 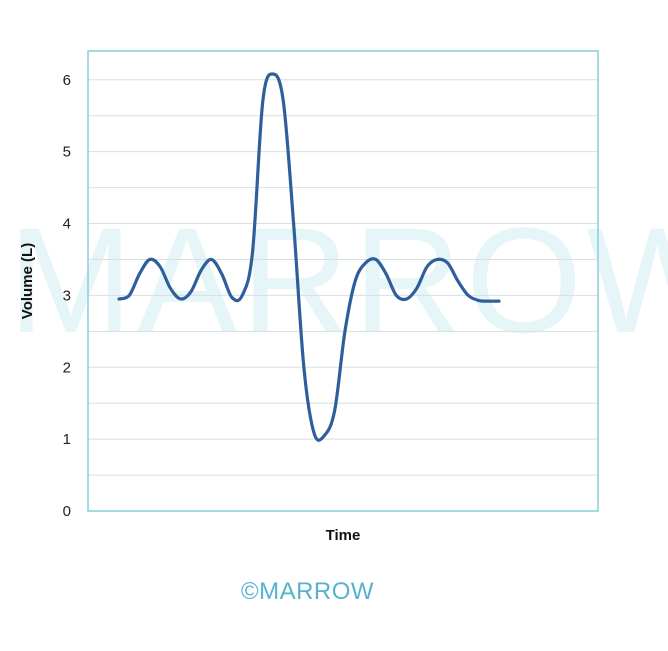 What do you see at coordinates (67, 439) in the screenshot?
I see `y-tick-label: 1` at bounding box center [67, 439].